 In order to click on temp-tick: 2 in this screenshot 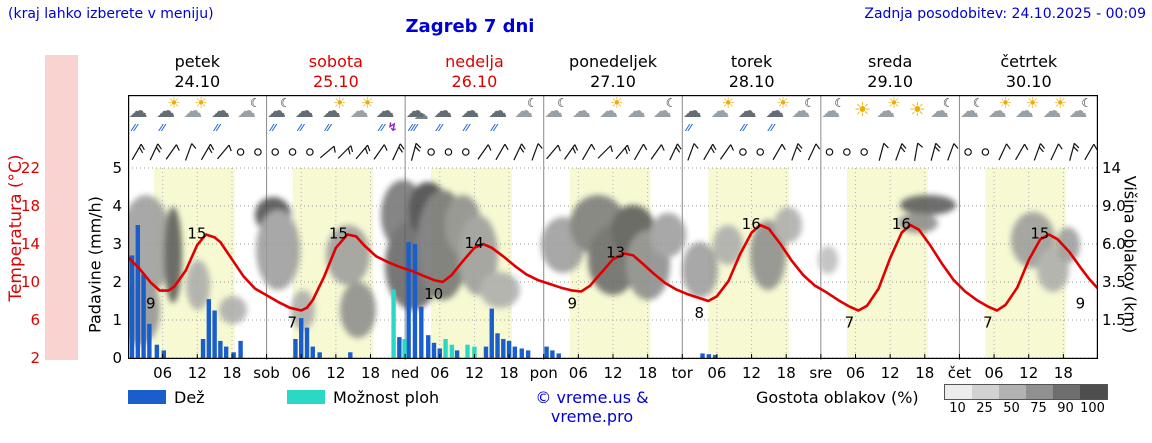, I will do `click(35, 358)`.